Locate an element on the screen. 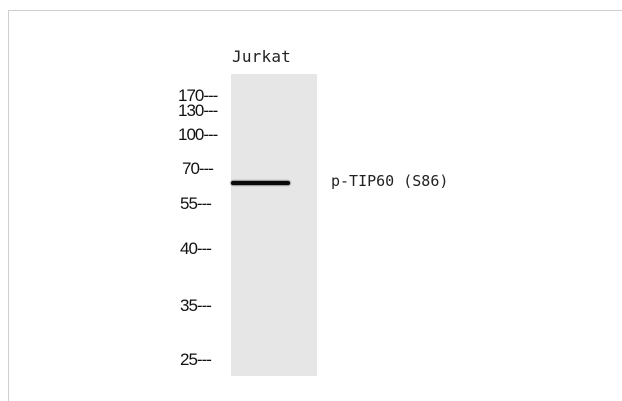  lane-label: Jurkat is located at coordinates (261, 56).